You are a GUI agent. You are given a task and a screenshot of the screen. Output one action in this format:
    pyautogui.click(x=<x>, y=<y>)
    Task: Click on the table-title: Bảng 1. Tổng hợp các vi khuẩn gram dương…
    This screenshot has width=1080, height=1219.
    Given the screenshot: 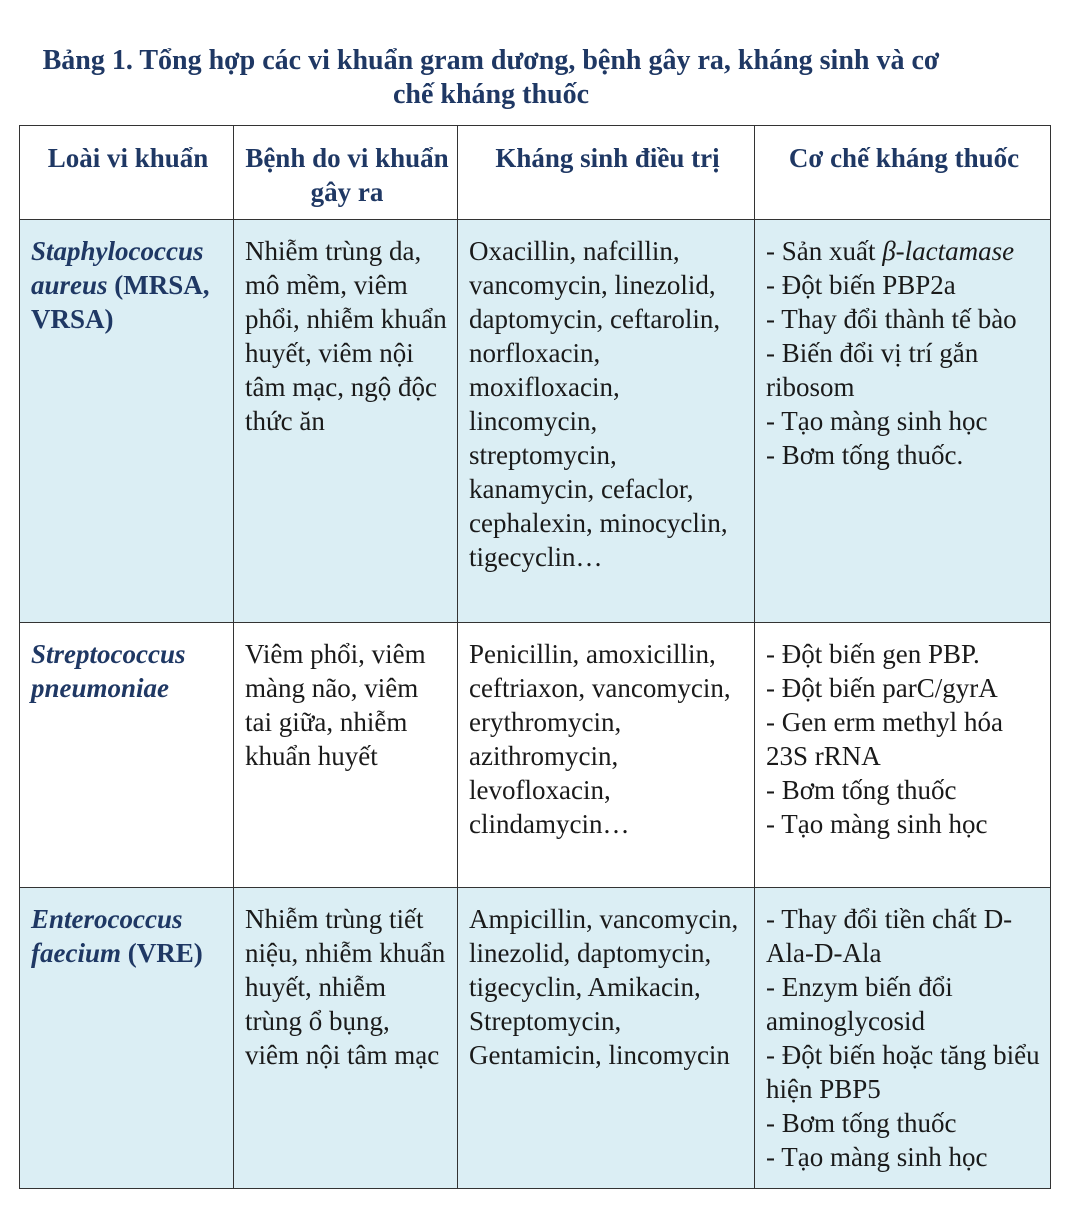 What is the action you would take?
    pyautogui.click(x=491, y=77)
    